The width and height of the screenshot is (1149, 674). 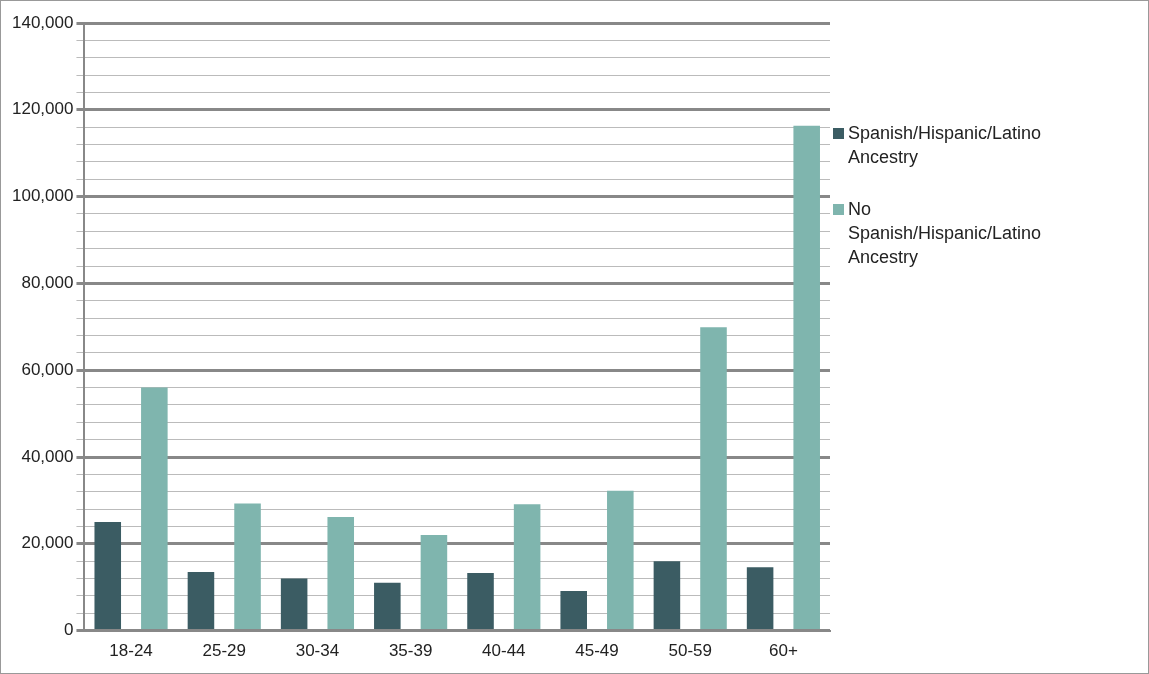 What do you see at coordinates (43, 196) in the screenshot?
I see `y-tick-label: 100,000` at bounding box center [43, 196].